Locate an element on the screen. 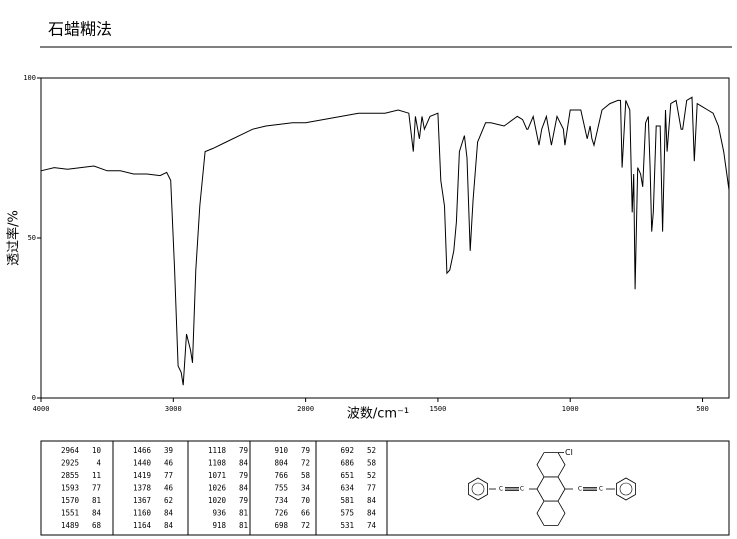 This screenshot has width=737, height=539. peak-wavenumber: 755 is located at coordinates (281, 488).